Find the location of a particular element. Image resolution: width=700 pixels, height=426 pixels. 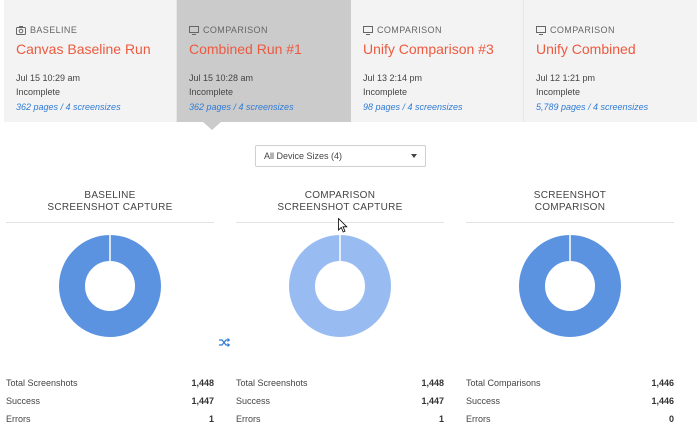

run-name: Unify Comparison #3 is located at coordinates (428, 49).